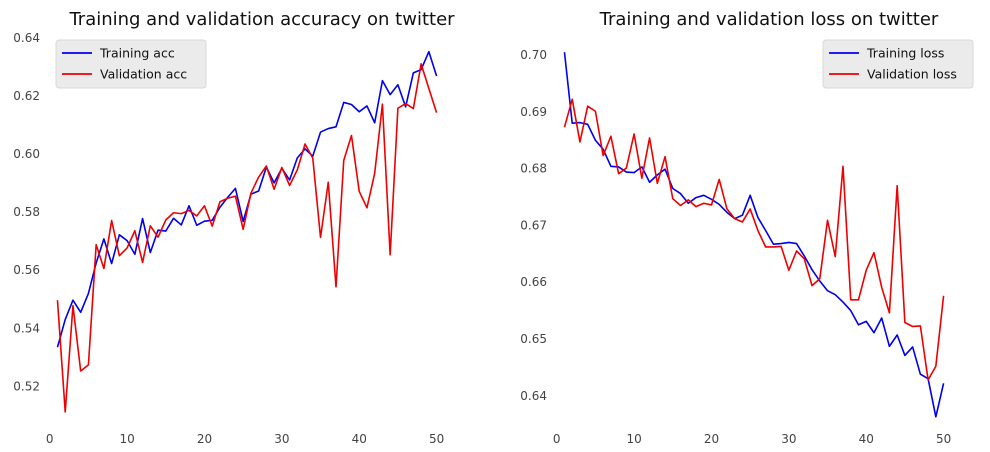 This screenshot has height=452, width=990. Describe the element at coordinates (26, 386) in the screenshot. I see `accuracy-y-tick-label: 0.52` at that location.